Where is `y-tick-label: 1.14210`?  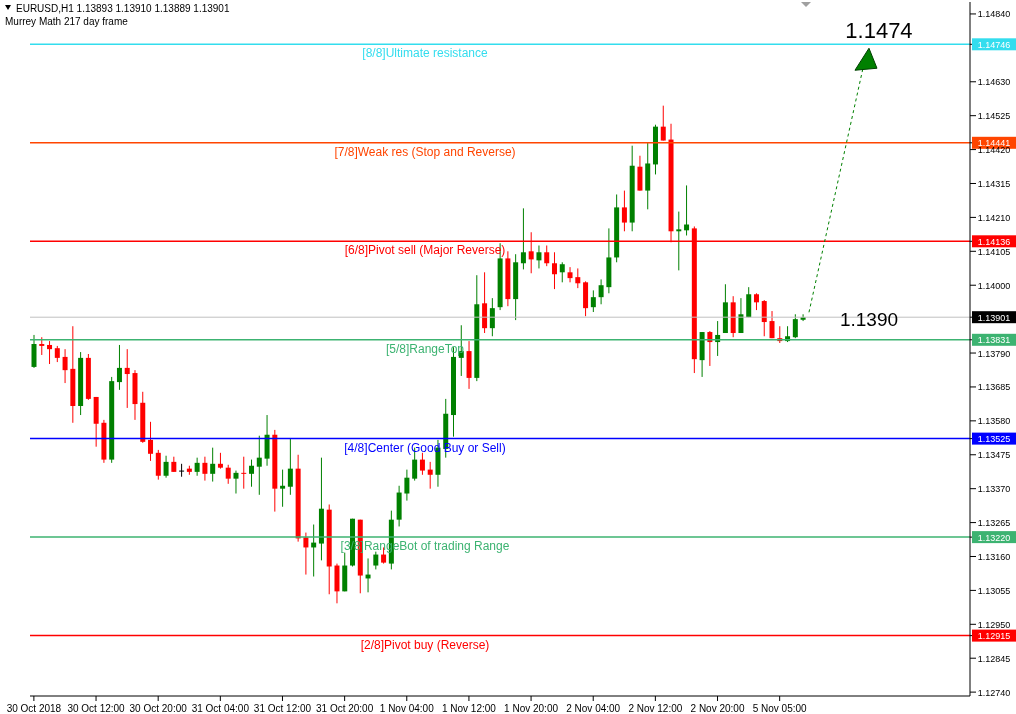
y-tick-label: 1.14210 is located at coordinates (994, 217).